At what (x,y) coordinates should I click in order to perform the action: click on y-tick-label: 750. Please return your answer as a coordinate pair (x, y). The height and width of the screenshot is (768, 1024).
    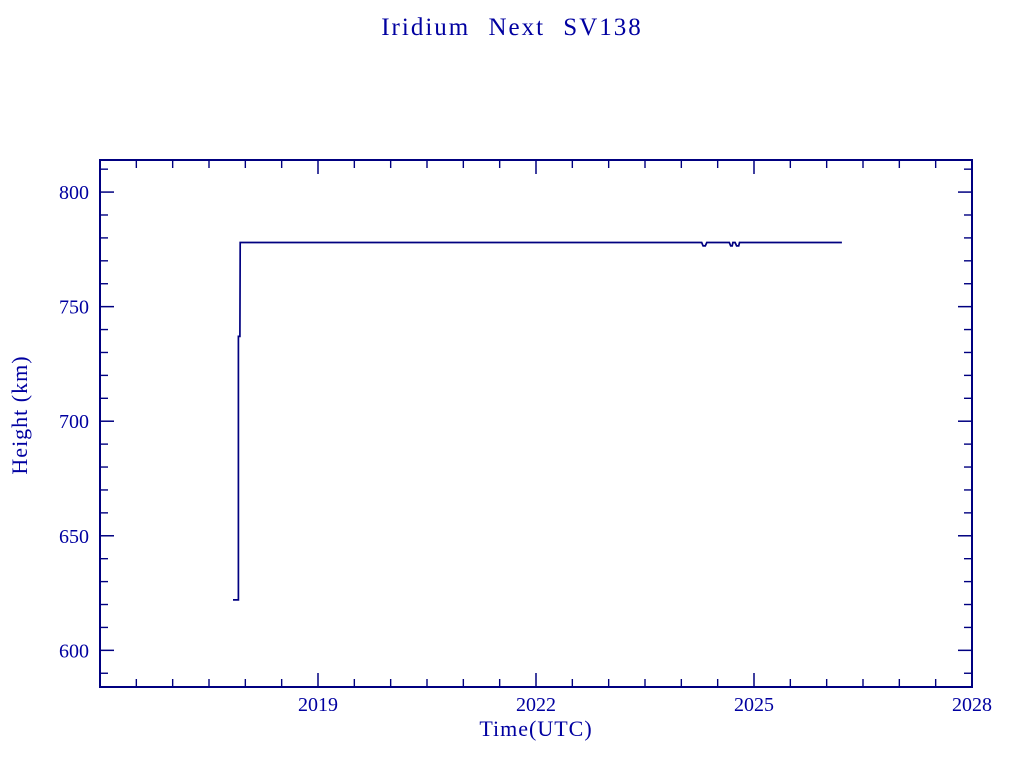
    Looking at the image, I should click on (74, 308).